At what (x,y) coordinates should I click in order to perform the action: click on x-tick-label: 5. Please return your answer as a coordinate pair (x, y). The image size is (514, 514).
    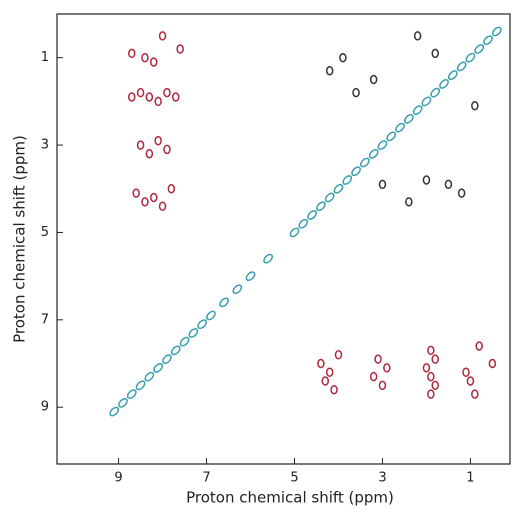
    Looking at the image, I should click on (294, 478).